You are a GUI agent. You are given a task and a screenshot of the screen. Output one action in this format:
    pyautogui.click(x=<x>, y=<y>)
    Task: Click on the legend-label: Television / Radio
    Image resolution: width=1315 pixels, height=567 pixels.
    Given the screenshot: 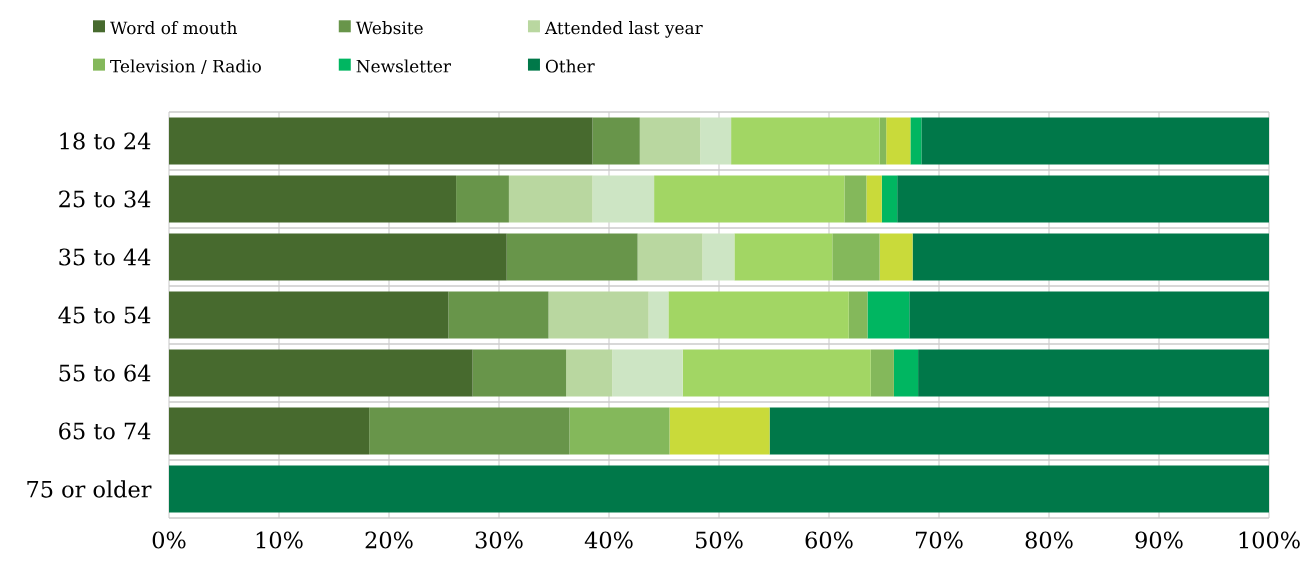 What is the action you would take?
    pyautogui.click(x=185, y=66)
    